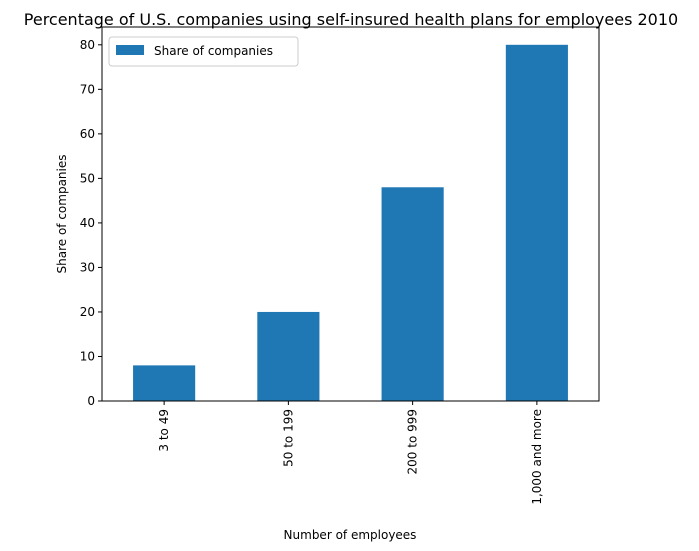 This screenshot has height=551, width=699. I want to click on y-tick-label: 50, so click(87, 178).